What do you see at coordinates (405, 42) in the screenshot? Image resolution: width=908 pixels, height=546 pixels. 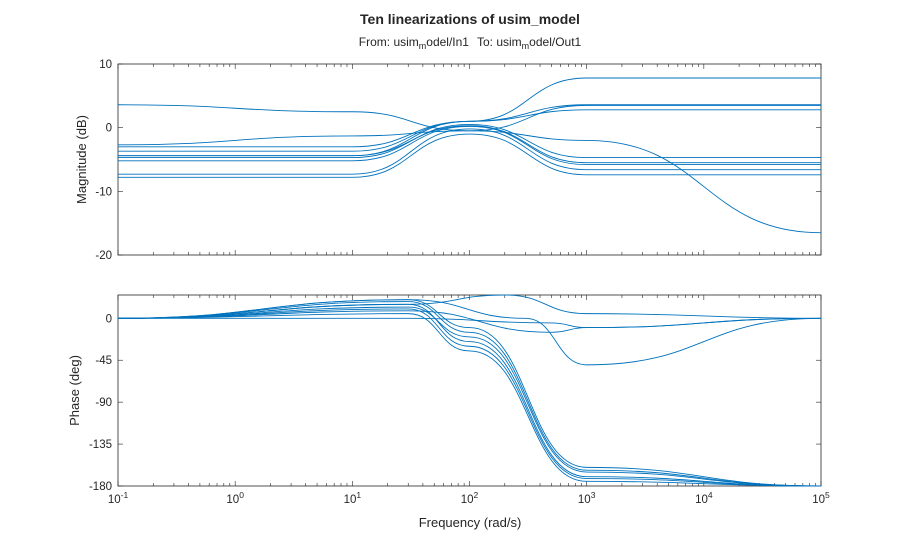 I see `subtitle-from-a: usim` at bounding box center [405, 42].